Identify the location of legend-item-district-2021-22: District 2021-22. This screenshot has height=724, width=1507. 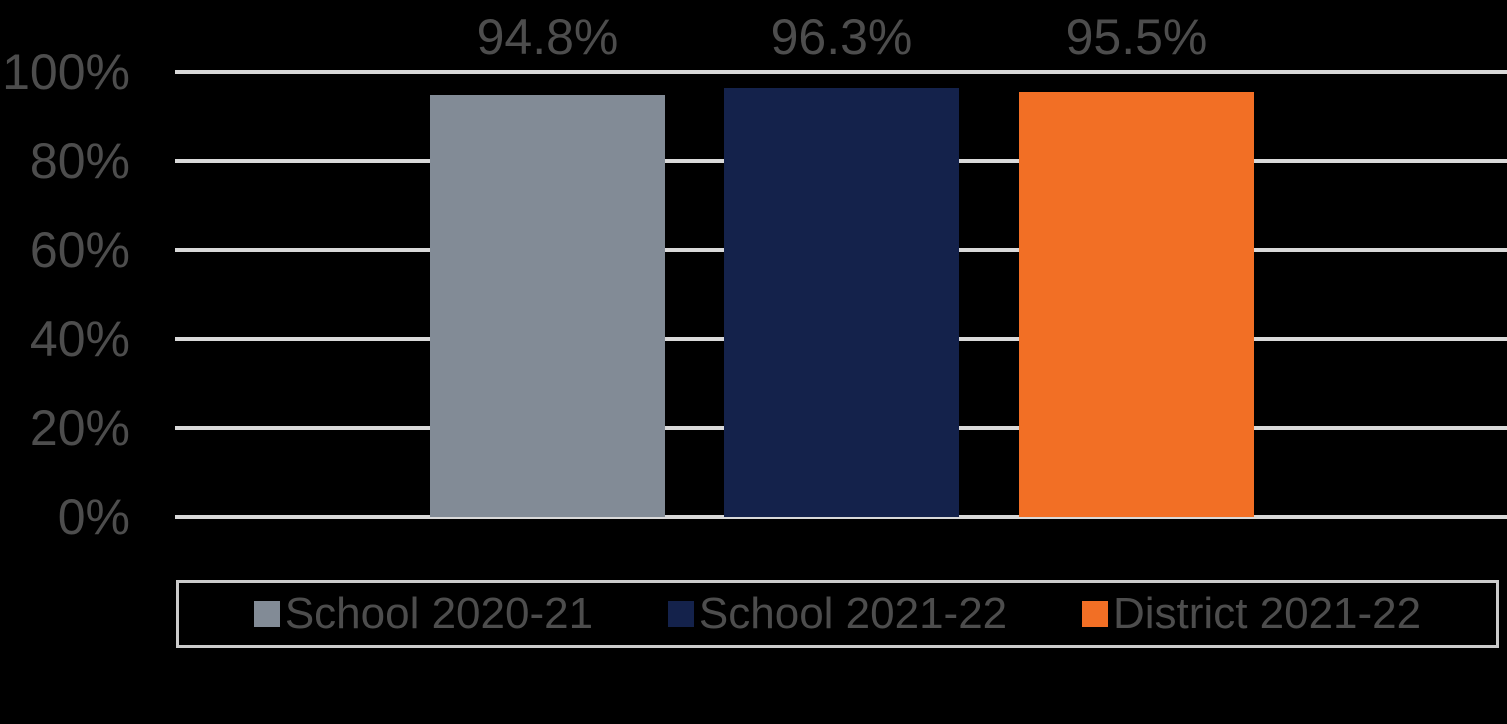
(1251, 613).